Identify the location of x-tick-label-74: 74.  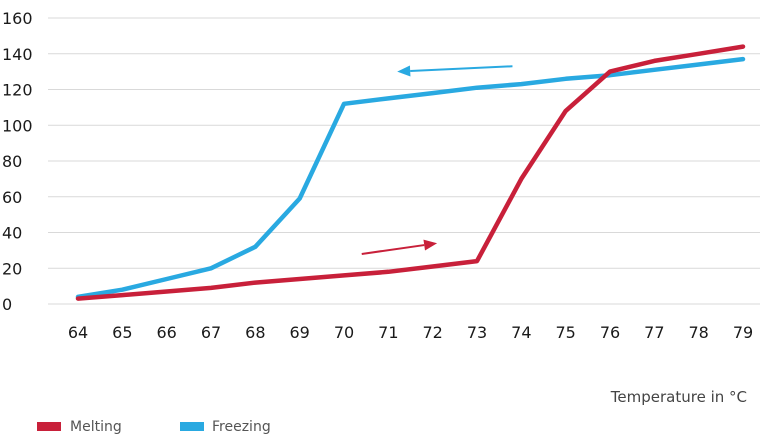
(521, 332).